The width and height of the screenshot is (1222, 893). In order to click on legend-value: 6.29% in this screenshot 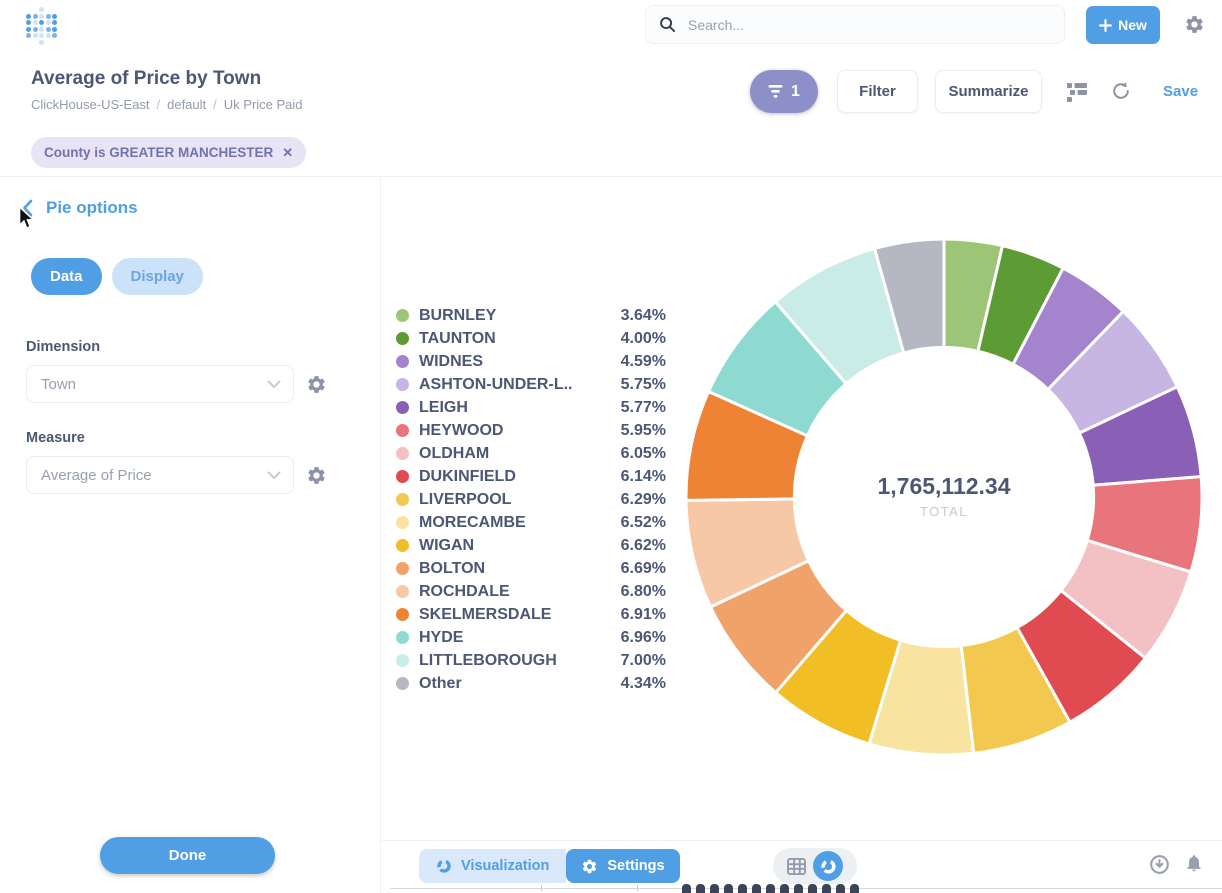, I will do `click(643, 499)`.